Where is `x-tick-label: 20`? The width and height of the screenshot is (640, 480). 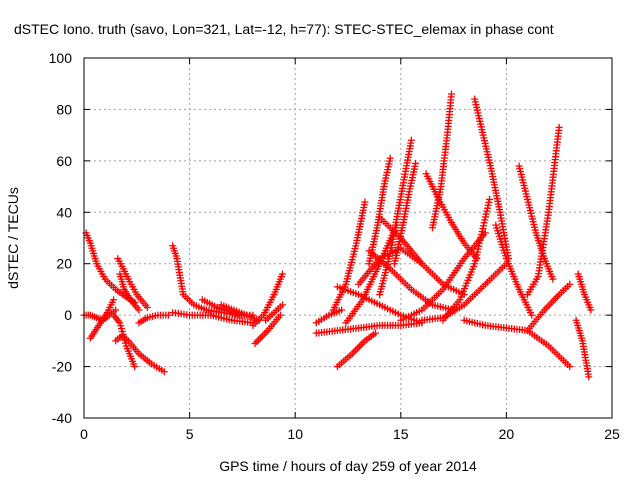 x-tick-label: 20 is located at coordinates (507, 434).